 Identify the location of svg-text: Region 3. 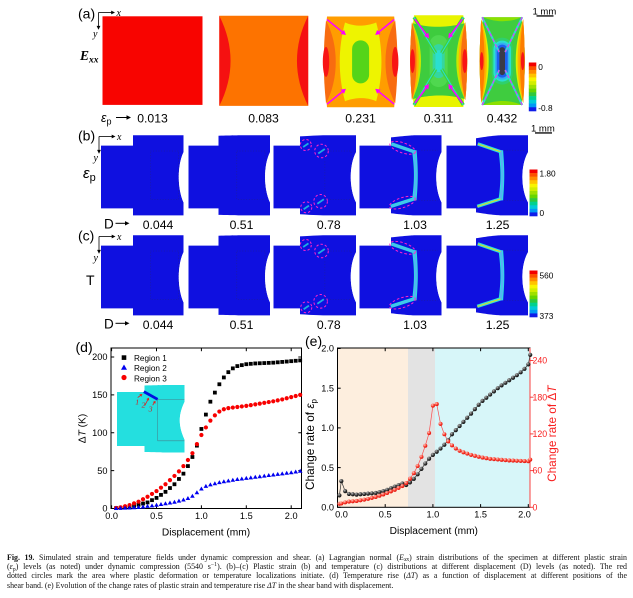
(150, 378).